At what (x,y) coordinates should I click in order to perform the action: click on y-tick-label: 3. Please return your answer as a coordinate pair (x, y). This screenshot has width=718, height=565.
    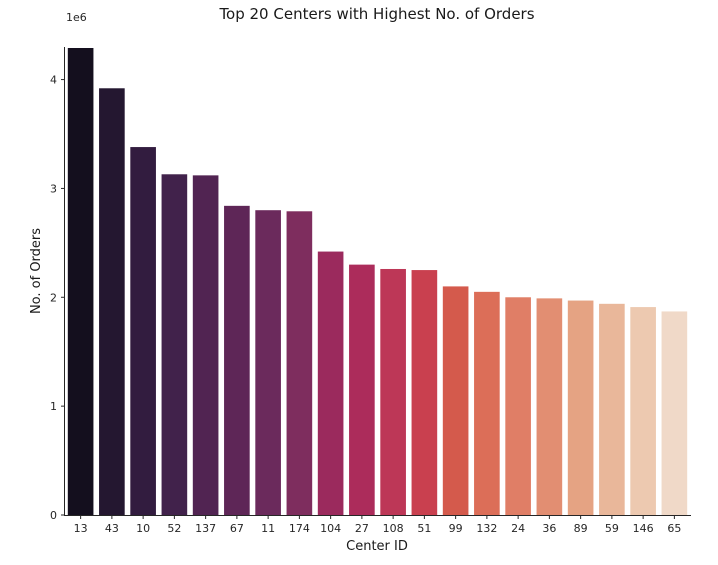
    Looking at the image, I should click on (53, 188).